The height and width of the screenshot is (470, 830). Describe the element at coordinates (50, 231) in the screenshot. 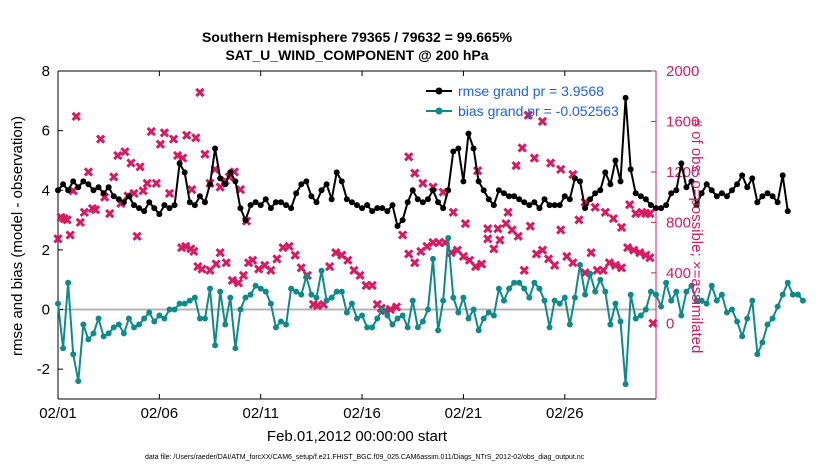

I see `y-axis-left: -2 0 2 4 6 8` at that location.